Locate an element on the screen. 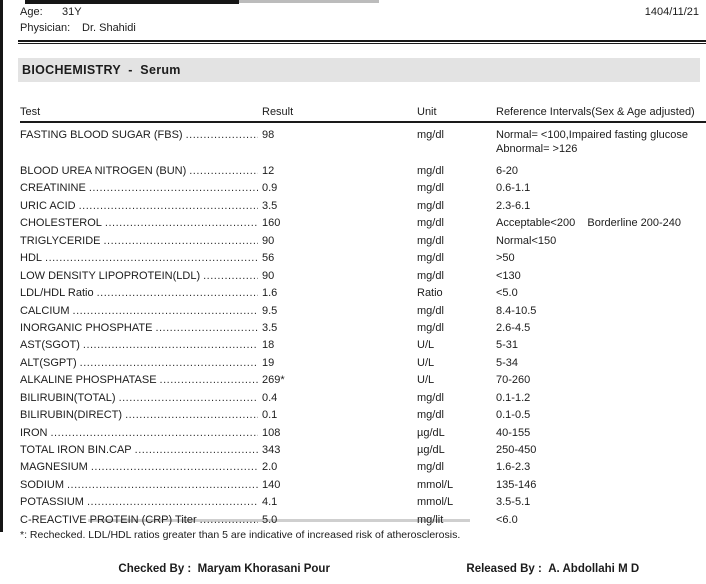 Image resolution: width=706 pixels, height=584 pixels. redacted-header-bar-fade is located at coordinates (309, 1).